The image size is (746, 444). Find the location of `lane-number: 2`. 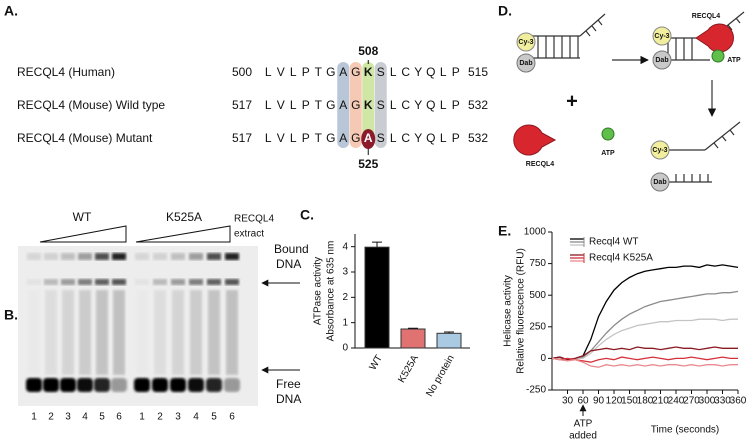

lane-number: 2 is located at coordinates (160, 417).